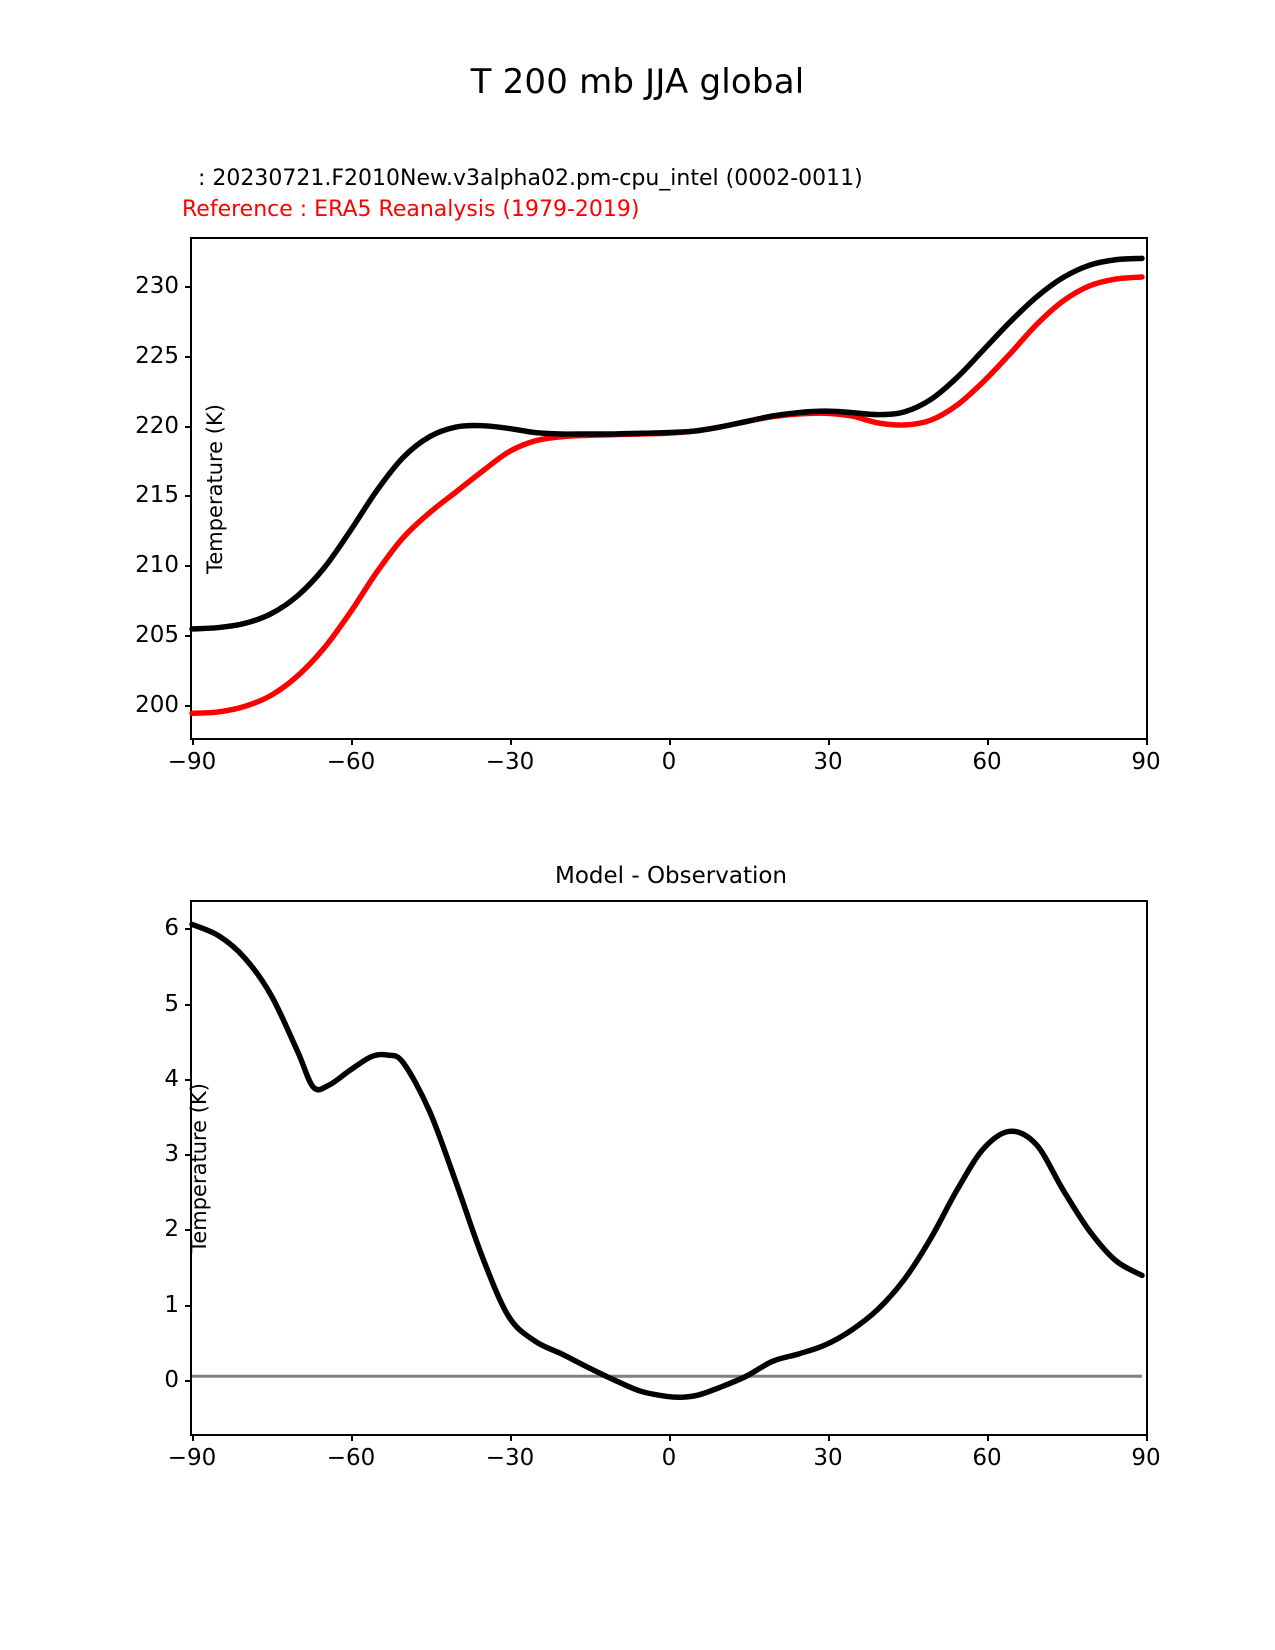 The width and height of the screenshot is (1275, 1650). Describe the element at coordinates (171, 1078) in the screenshot. I see `bottom-y-tick-label: 4` at that location.